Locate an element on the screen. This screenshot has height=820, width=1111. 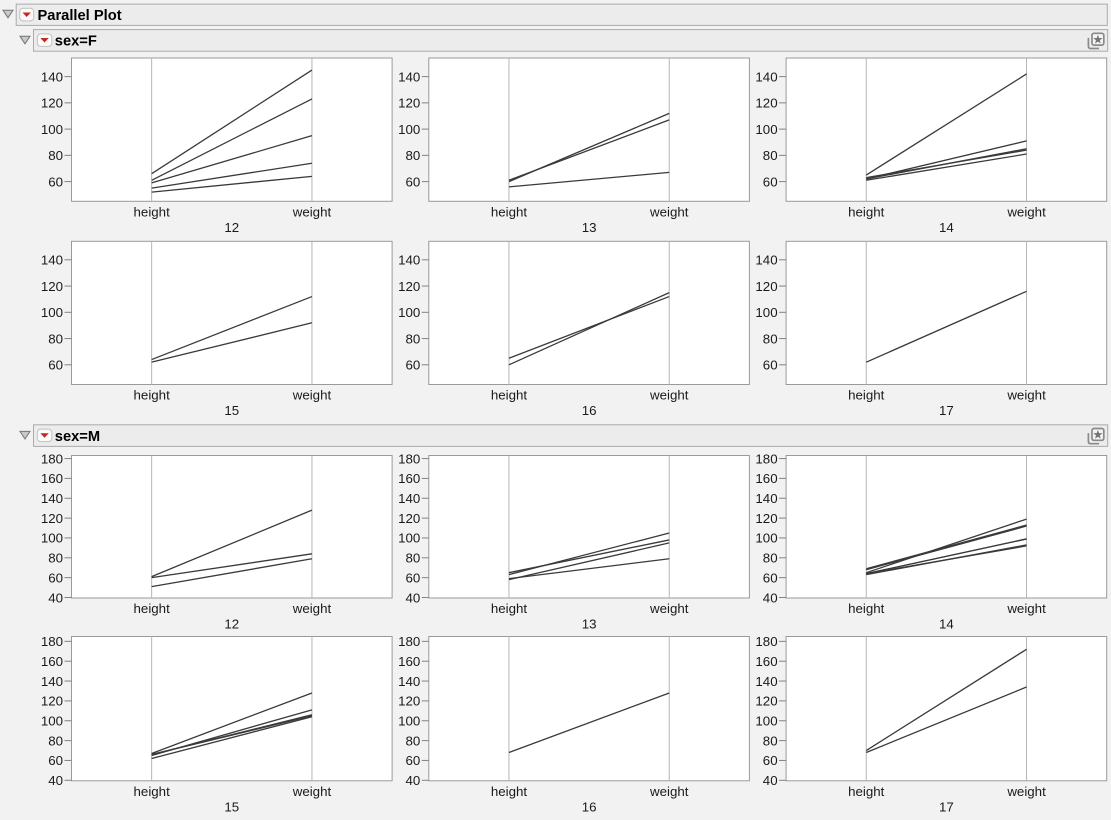
svg-text: Parallel Plot is located at coordinates (80, 16).